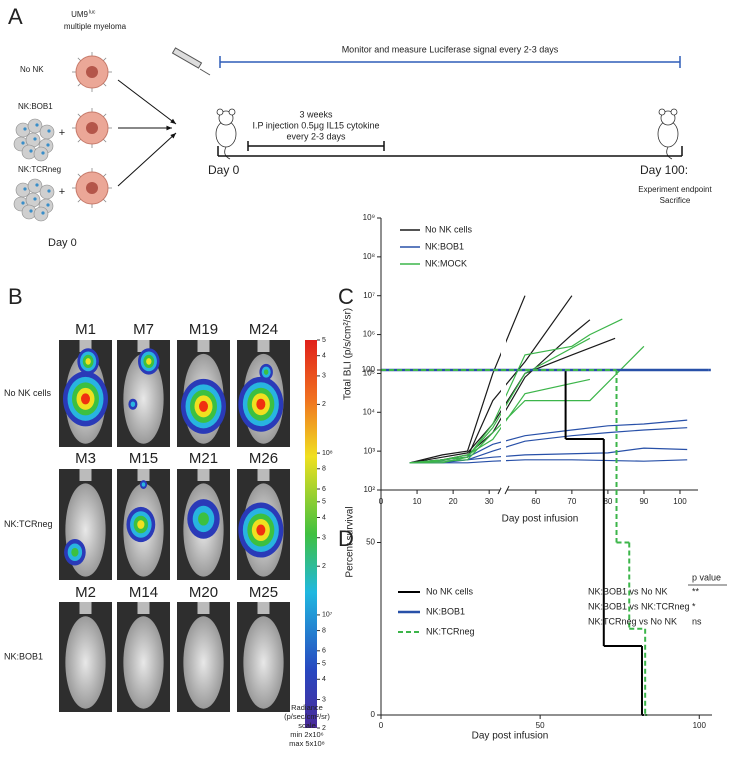 The width and height of the screenshot is (729, 761). Describe the element at coordinates (324, 469) in the screenshot. I see `colorbar-tick-label: 8` at that location.